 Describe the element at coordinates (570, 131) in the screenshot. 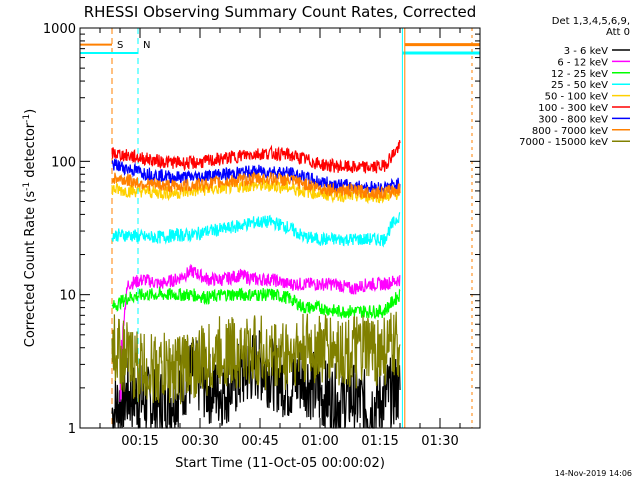

I see `legend-entry-label: 800 - 7000 keV` at that location.